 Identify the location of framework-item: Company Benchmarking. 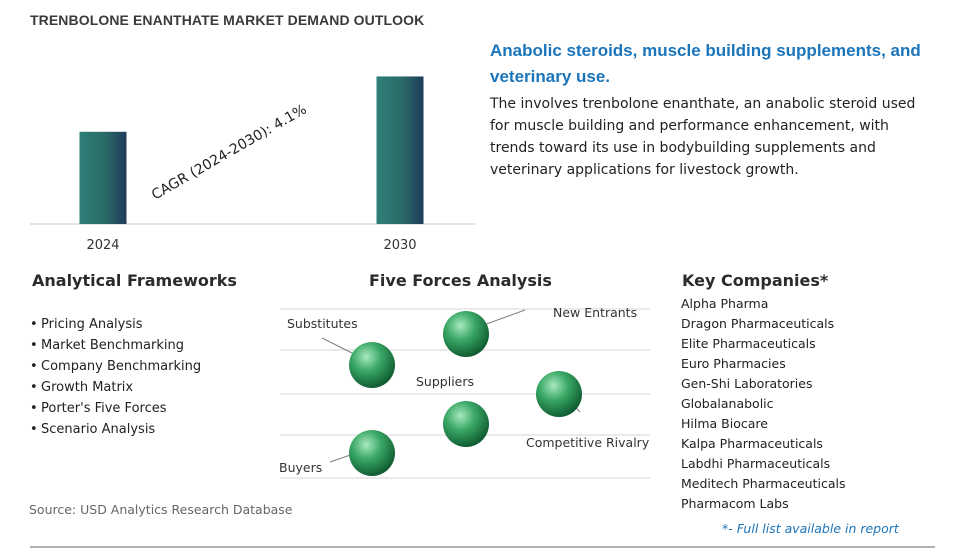
(115, 366).